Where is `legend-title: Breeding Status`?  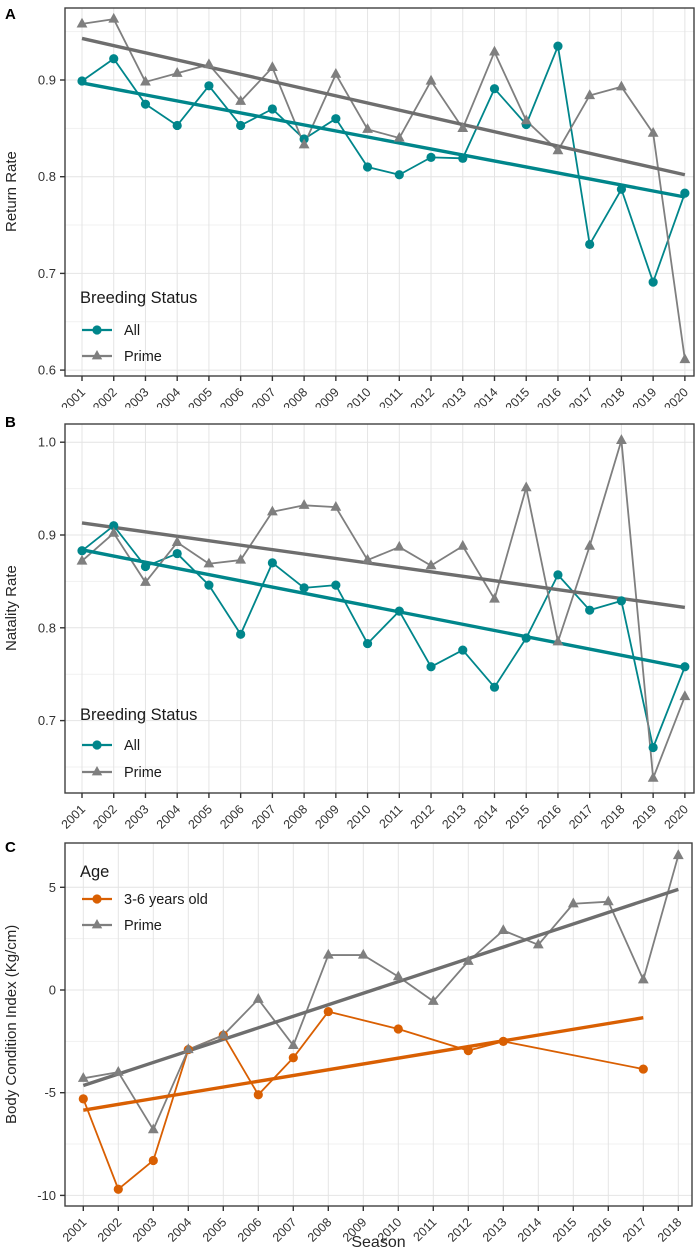 legend-title: Breeding Status is located at coordinates (138, 715).